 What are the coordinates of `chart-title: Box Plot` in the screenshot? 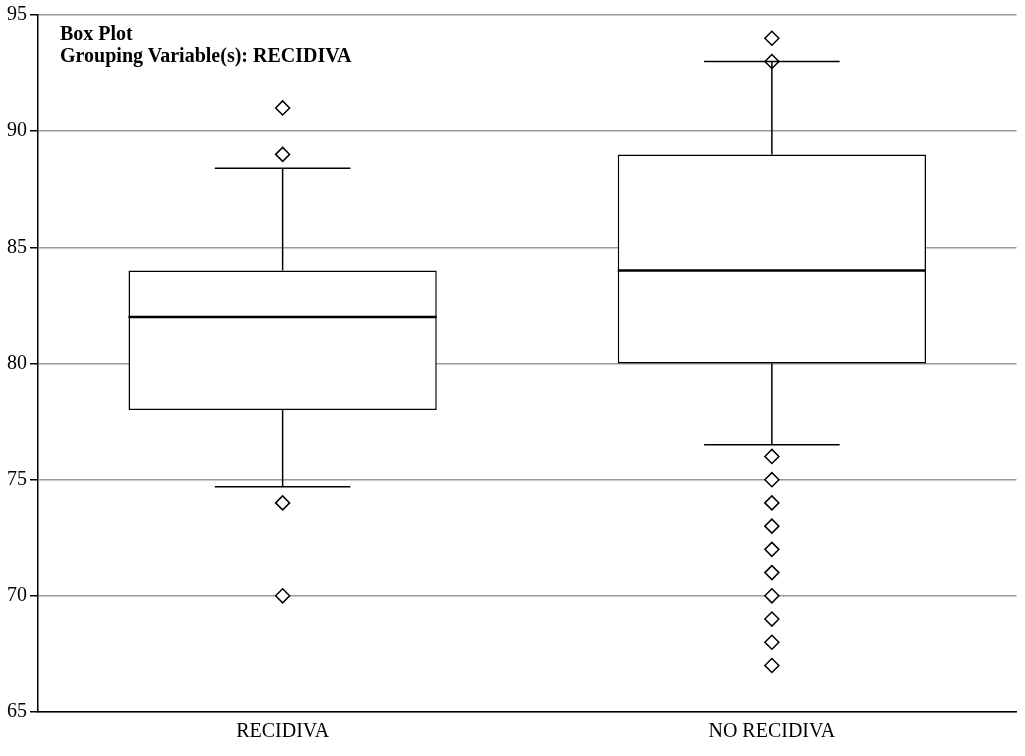 It's located at (97, 33).